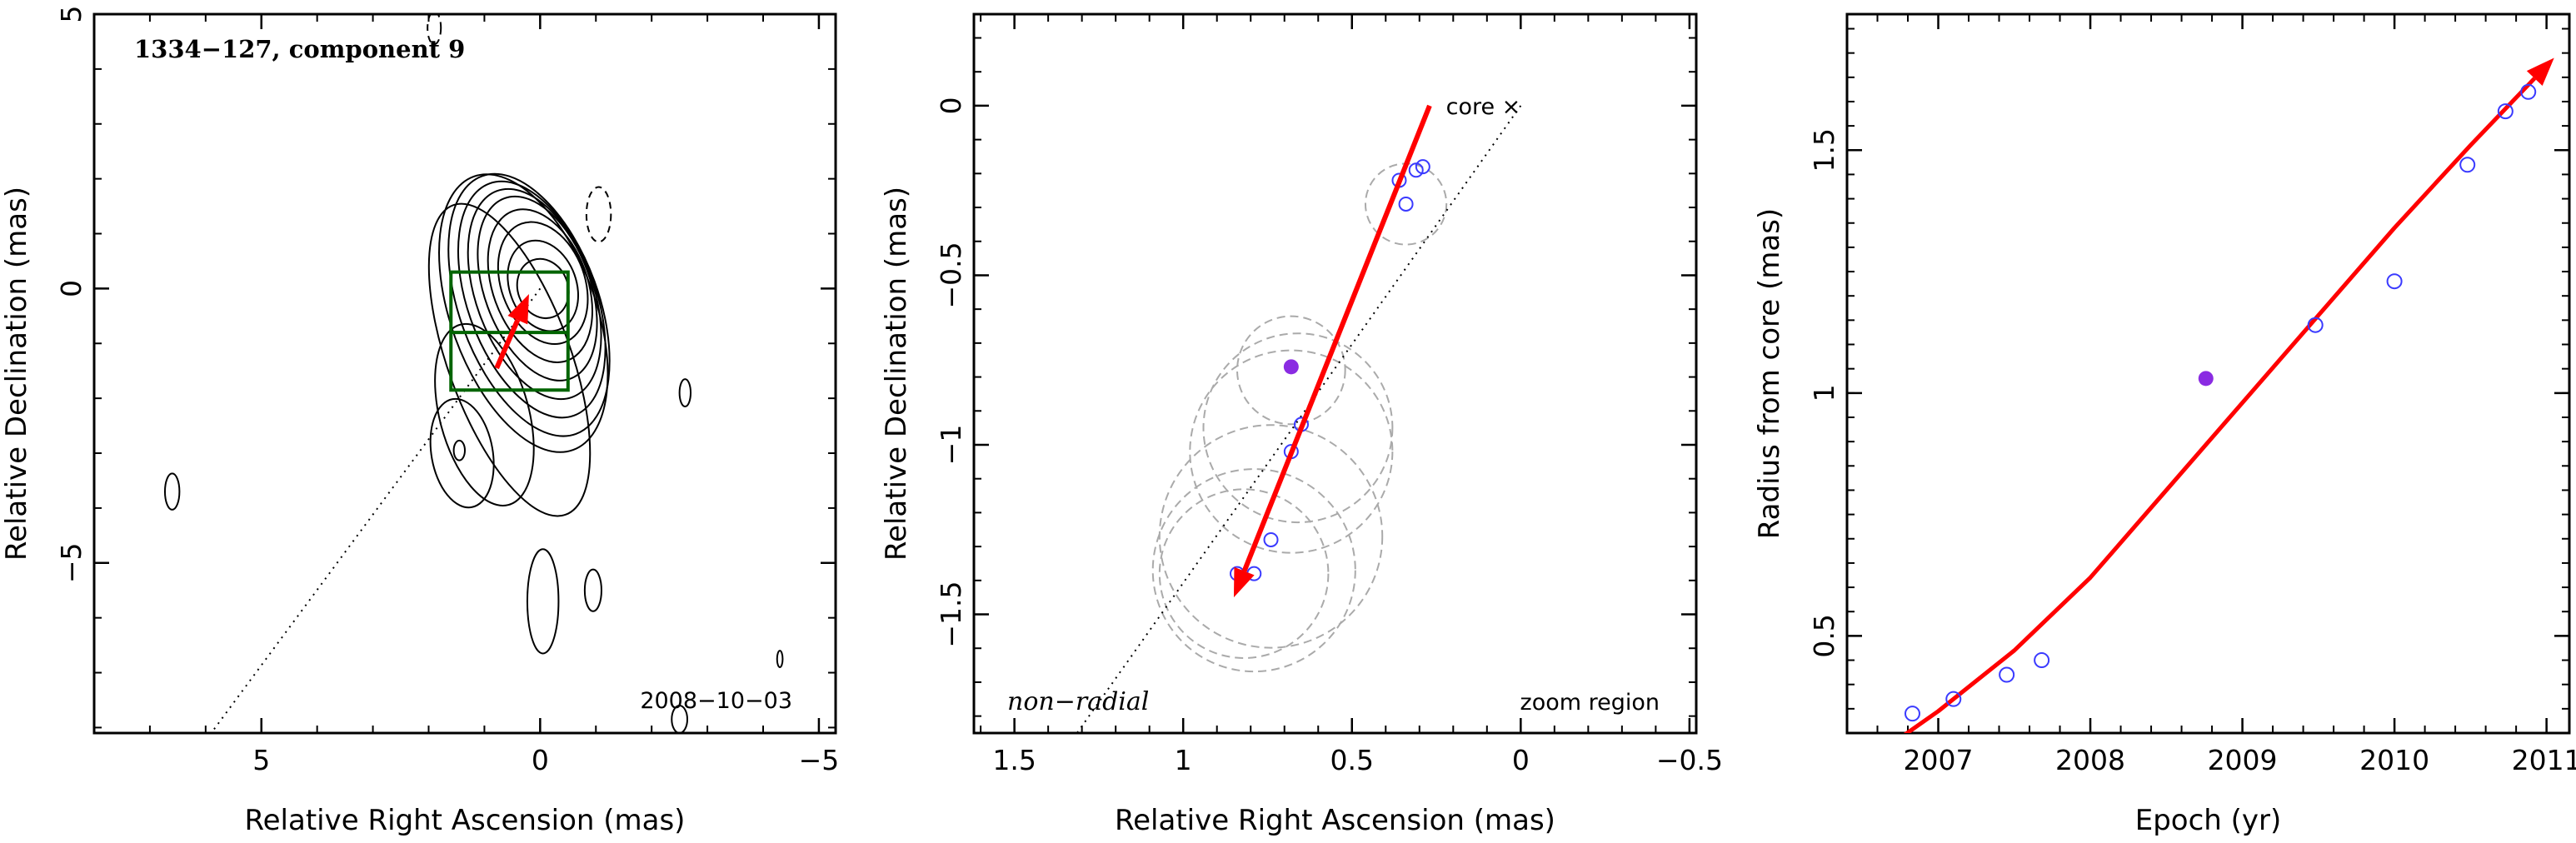  I want to click on x-tick-label: 2007, so click(1939, 760).